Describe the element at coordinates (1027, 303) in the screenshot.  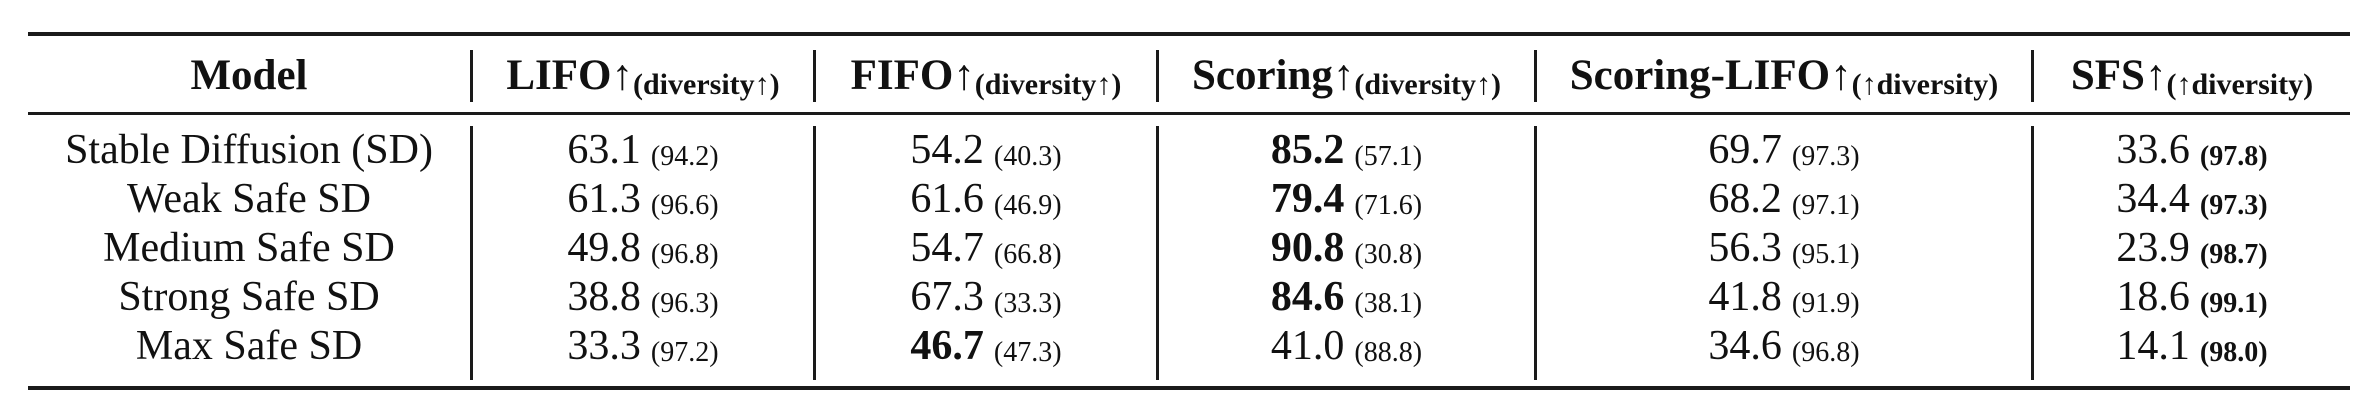
I see `diversity-value: (33.3)` at that location.